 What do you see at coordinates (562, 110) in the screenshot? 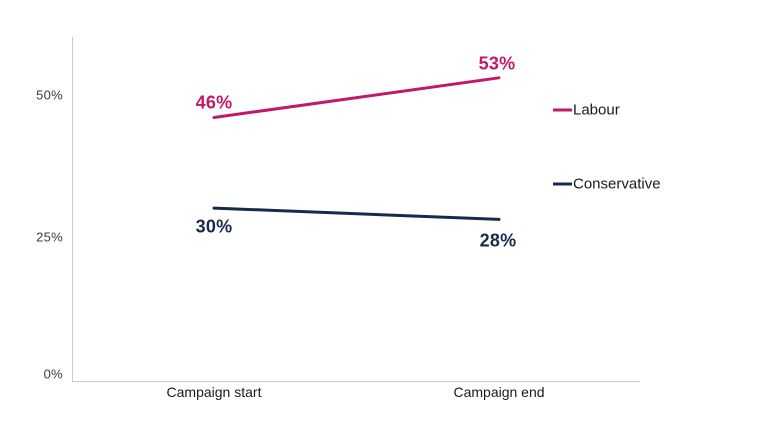
I see `labour-line-swatch-icon` at bounding box center [562, 110].